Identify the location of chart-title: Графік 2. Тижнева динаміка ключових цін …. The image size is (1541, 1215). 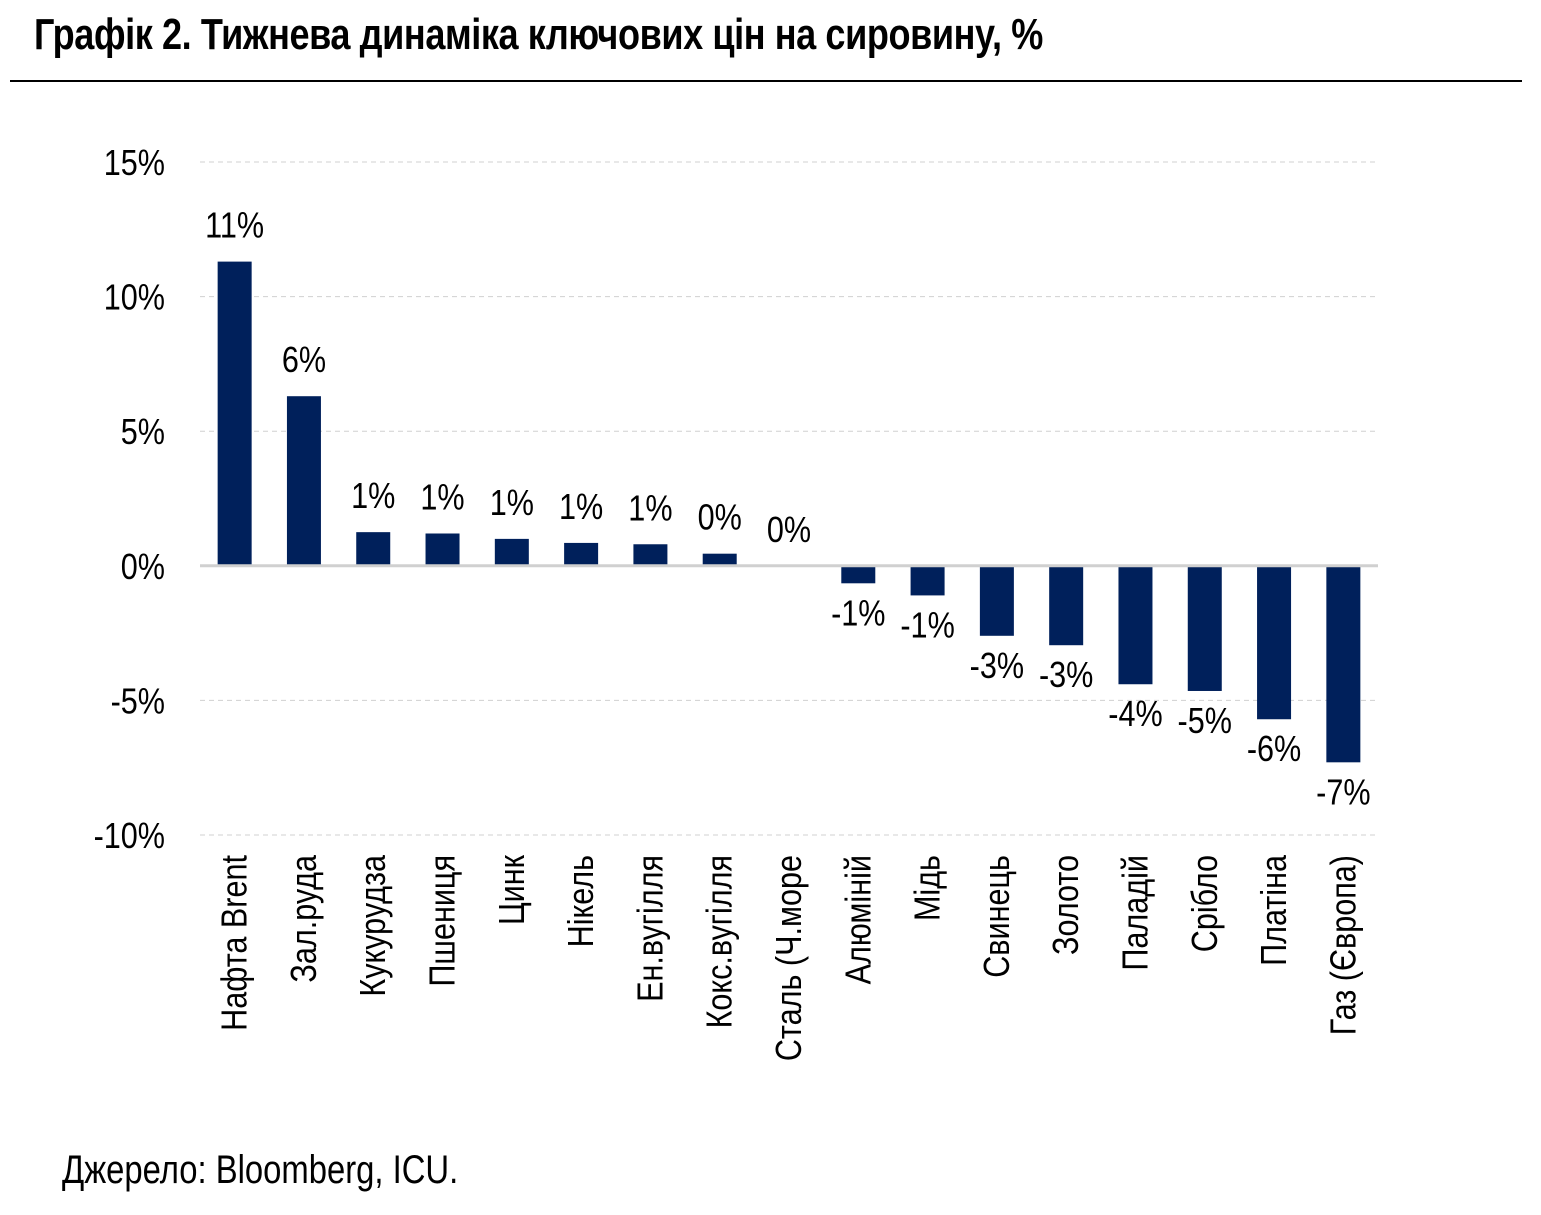
(538, 34).